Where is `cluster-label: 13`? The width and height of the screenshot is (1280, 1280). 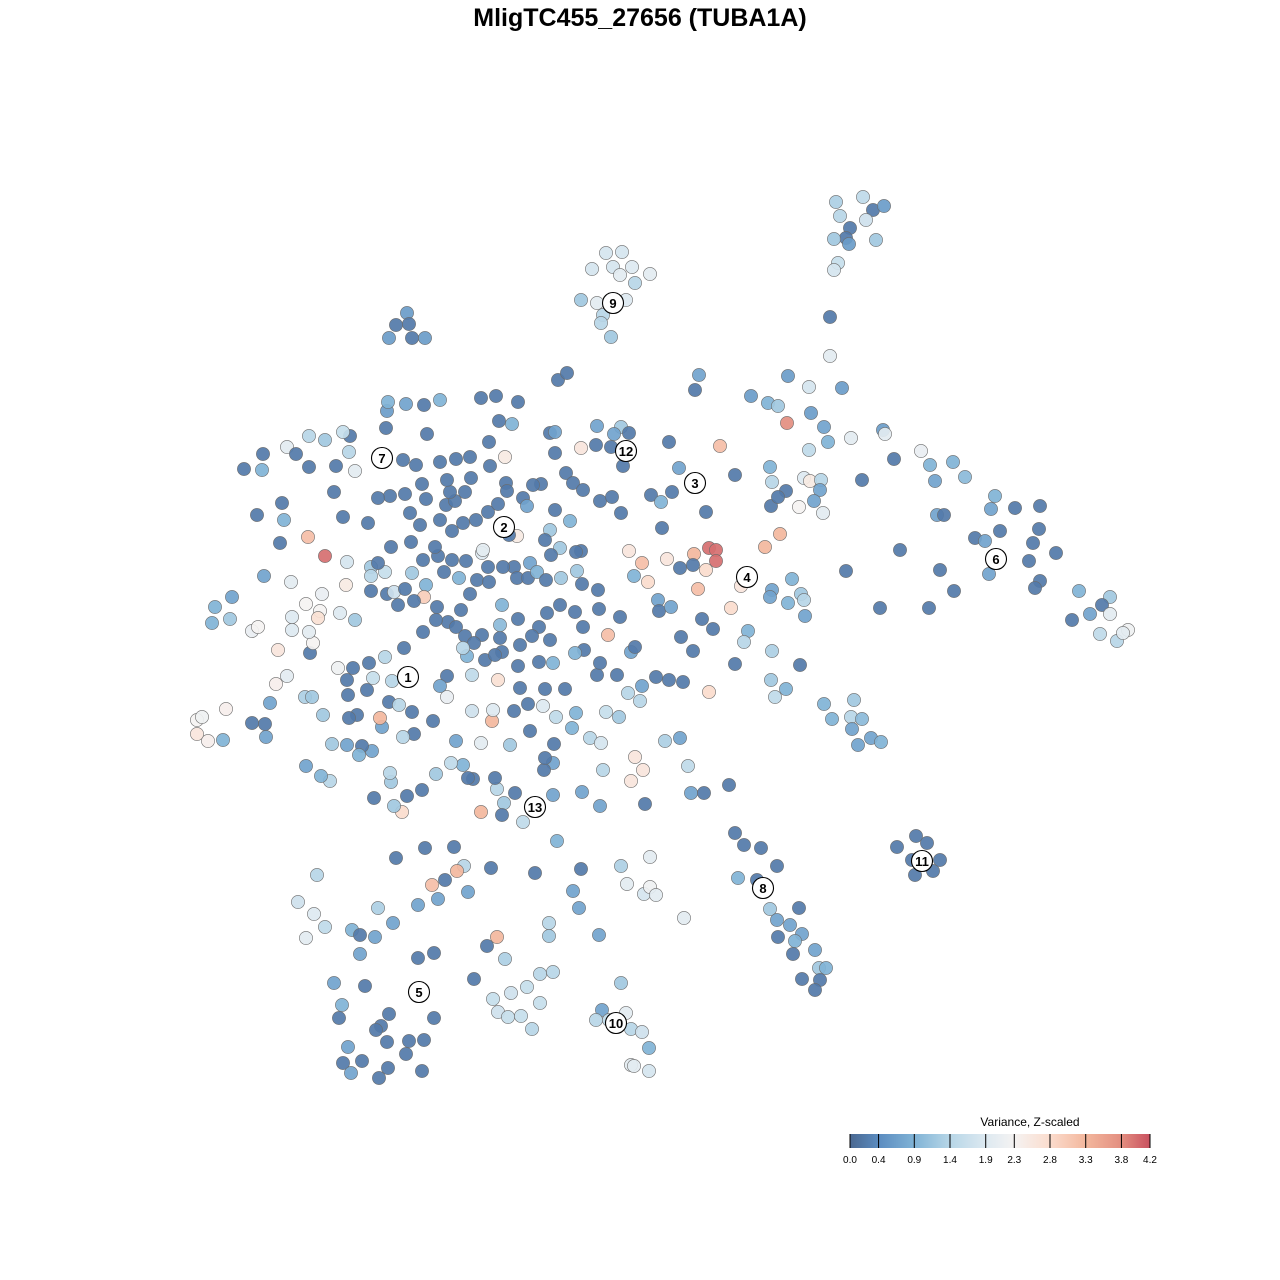 cluster-label: 13 is located at coordinates (535, 807).